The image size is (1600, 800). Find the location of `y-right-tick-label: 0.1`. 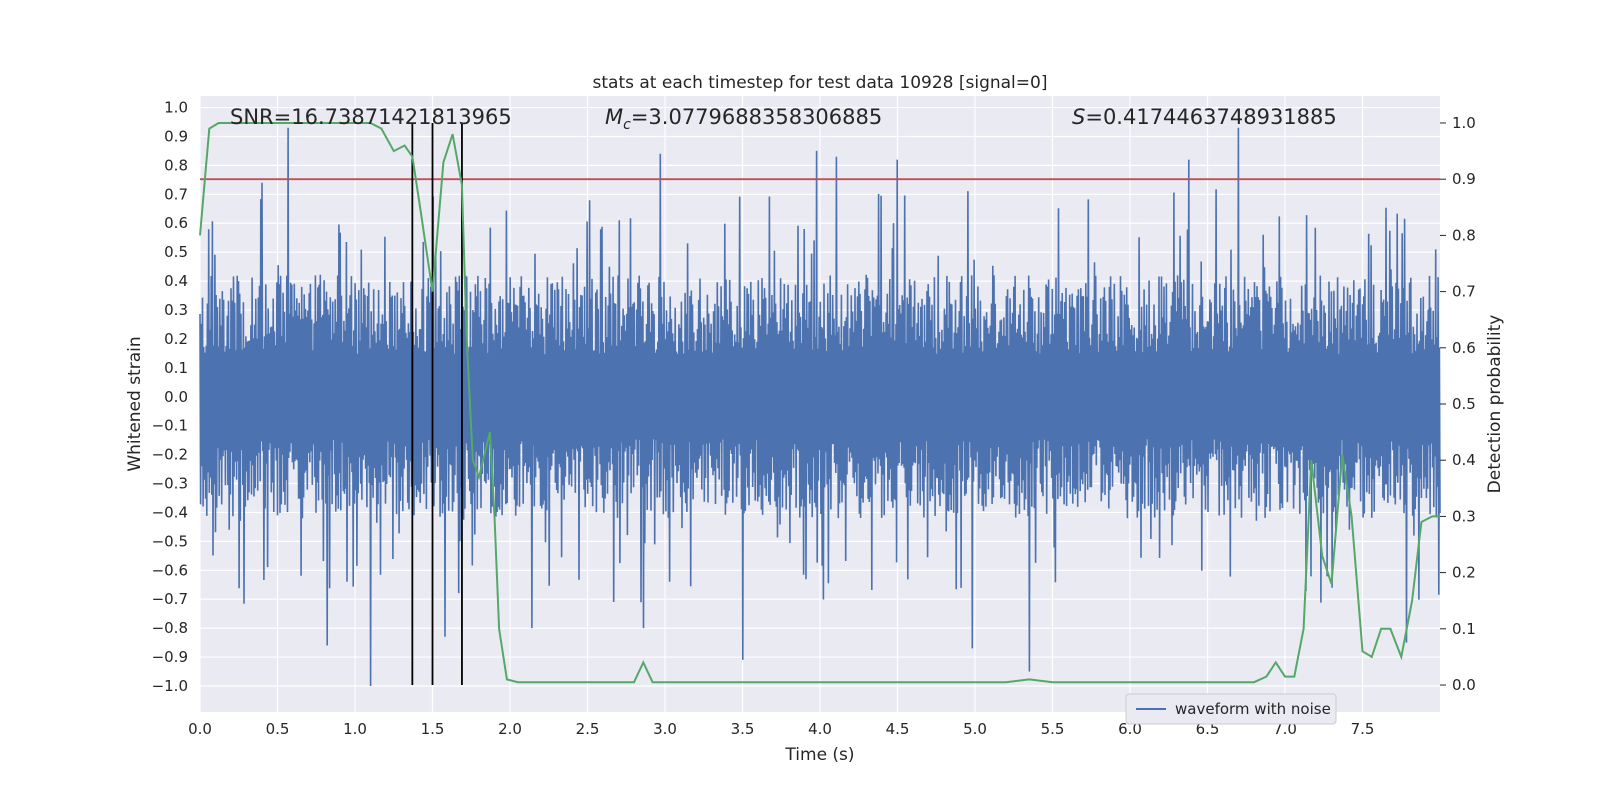

y-right-tick-label: 0.1 is located at coordinates (1464, 629).